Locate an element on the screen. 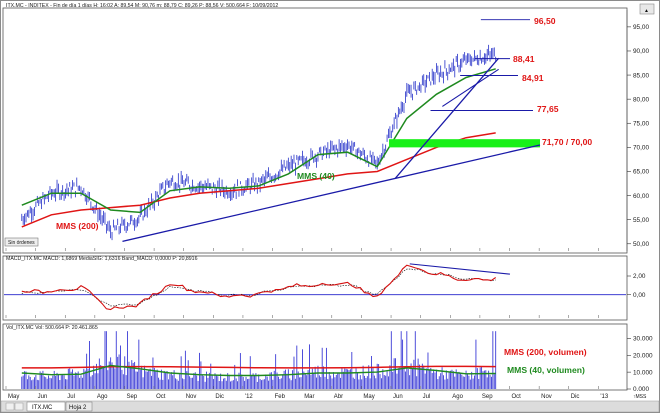 The height and width of the screenshot is (413, 660). macd-trend-line is located at coordinates (460, 269).